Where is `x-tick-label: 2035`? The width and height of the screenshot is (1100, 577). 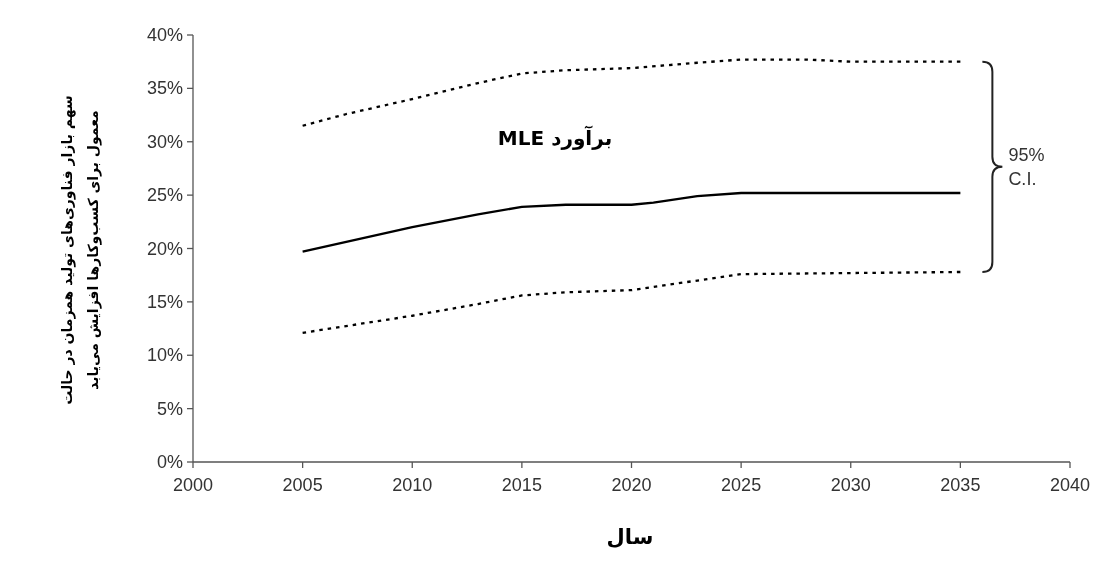 x-tick-label: 2035 is located at coordinates (960, 485).